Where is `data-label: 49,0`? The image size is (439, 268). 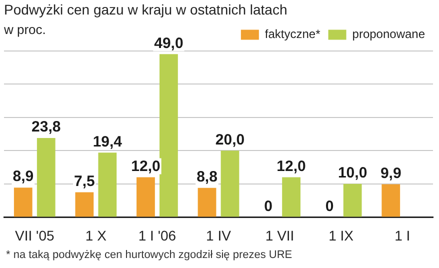 data-label: 49,0 is located at coordinates (169, 43).